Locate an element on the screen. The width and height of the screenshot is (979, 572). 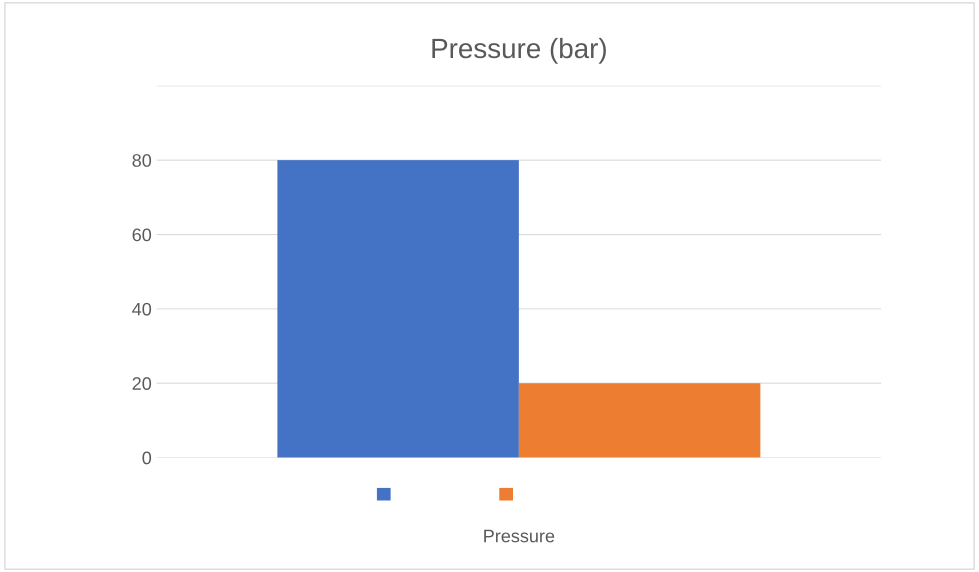
y-tick-label: 80 is located at coordinates (142, 160).